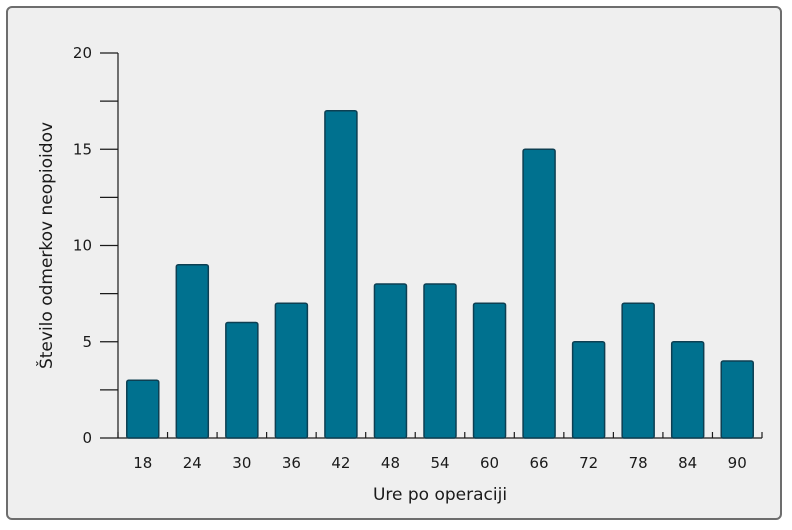 The height and width of the screenshot is (530, 792). What do you see at coordinates (96, 245) in the screenshot?
I see `y-axis: 0 5 10 15 20` at bounding box center [96, 245].